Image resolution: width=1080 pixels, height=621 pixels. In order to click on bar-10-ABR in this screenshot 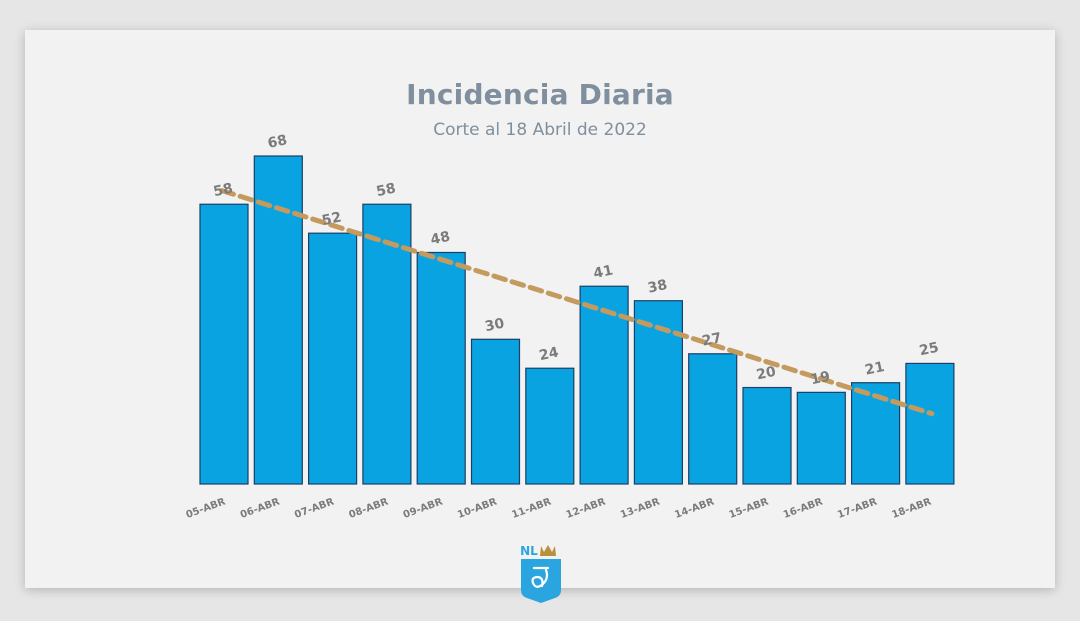, I will do `click(495, 411)`.